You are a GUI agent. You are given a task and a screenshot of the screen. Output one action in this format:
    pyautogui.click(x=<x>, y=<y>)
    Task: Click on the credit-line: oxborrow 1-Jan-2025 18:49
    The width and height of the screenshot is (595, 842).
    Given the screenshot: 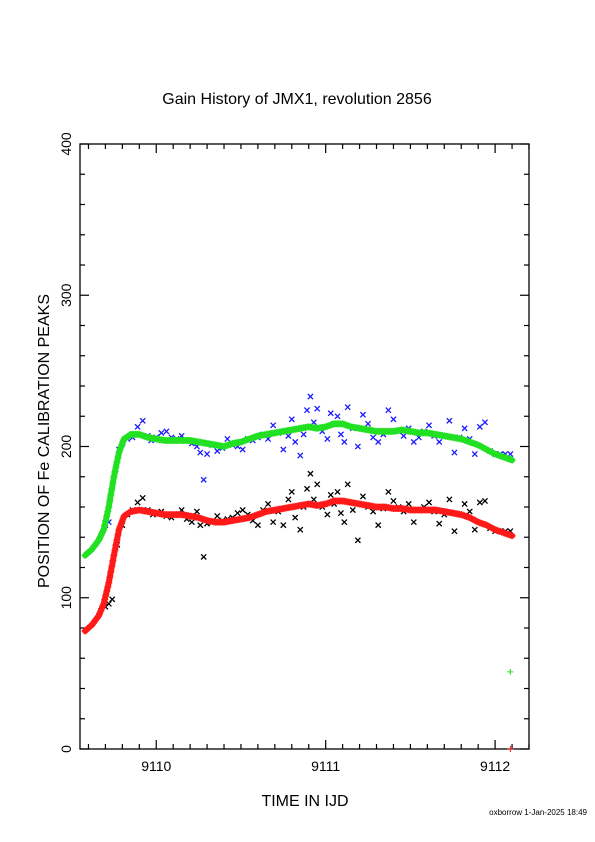 What is the action you would take?
    pyautogui.click(x=538, y=812)
    